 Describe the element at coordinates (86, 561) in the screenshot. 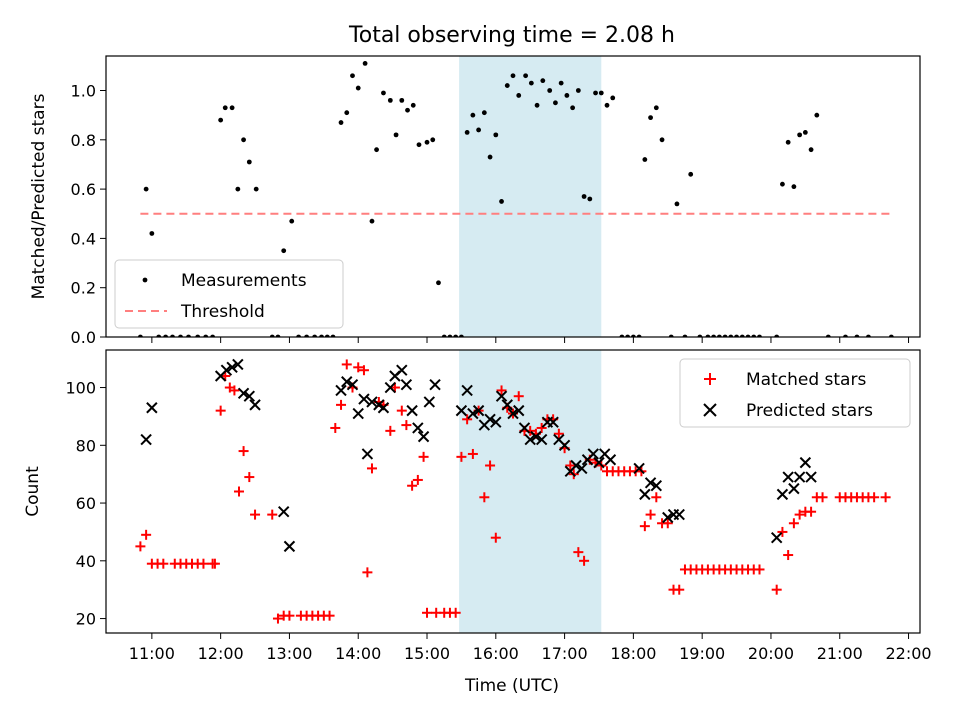

I see `y-tick-label: 40` at that location.